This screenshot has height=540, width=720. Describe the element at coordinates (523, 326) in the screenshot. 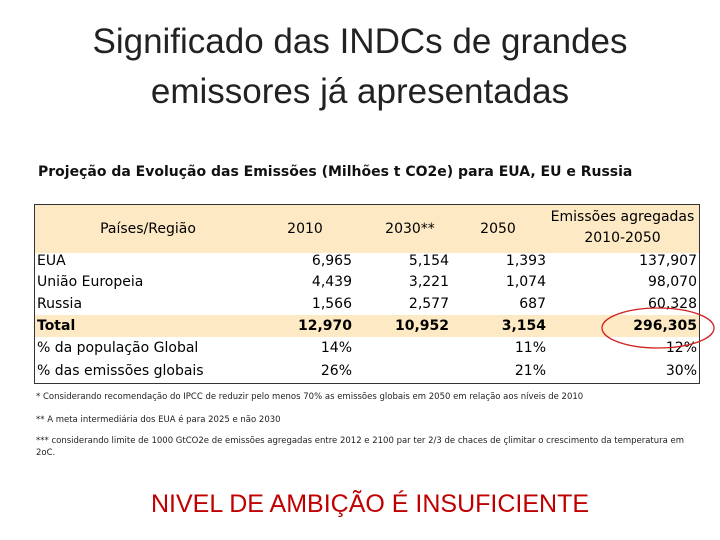

I see `cell-value: 3,154` at that location.